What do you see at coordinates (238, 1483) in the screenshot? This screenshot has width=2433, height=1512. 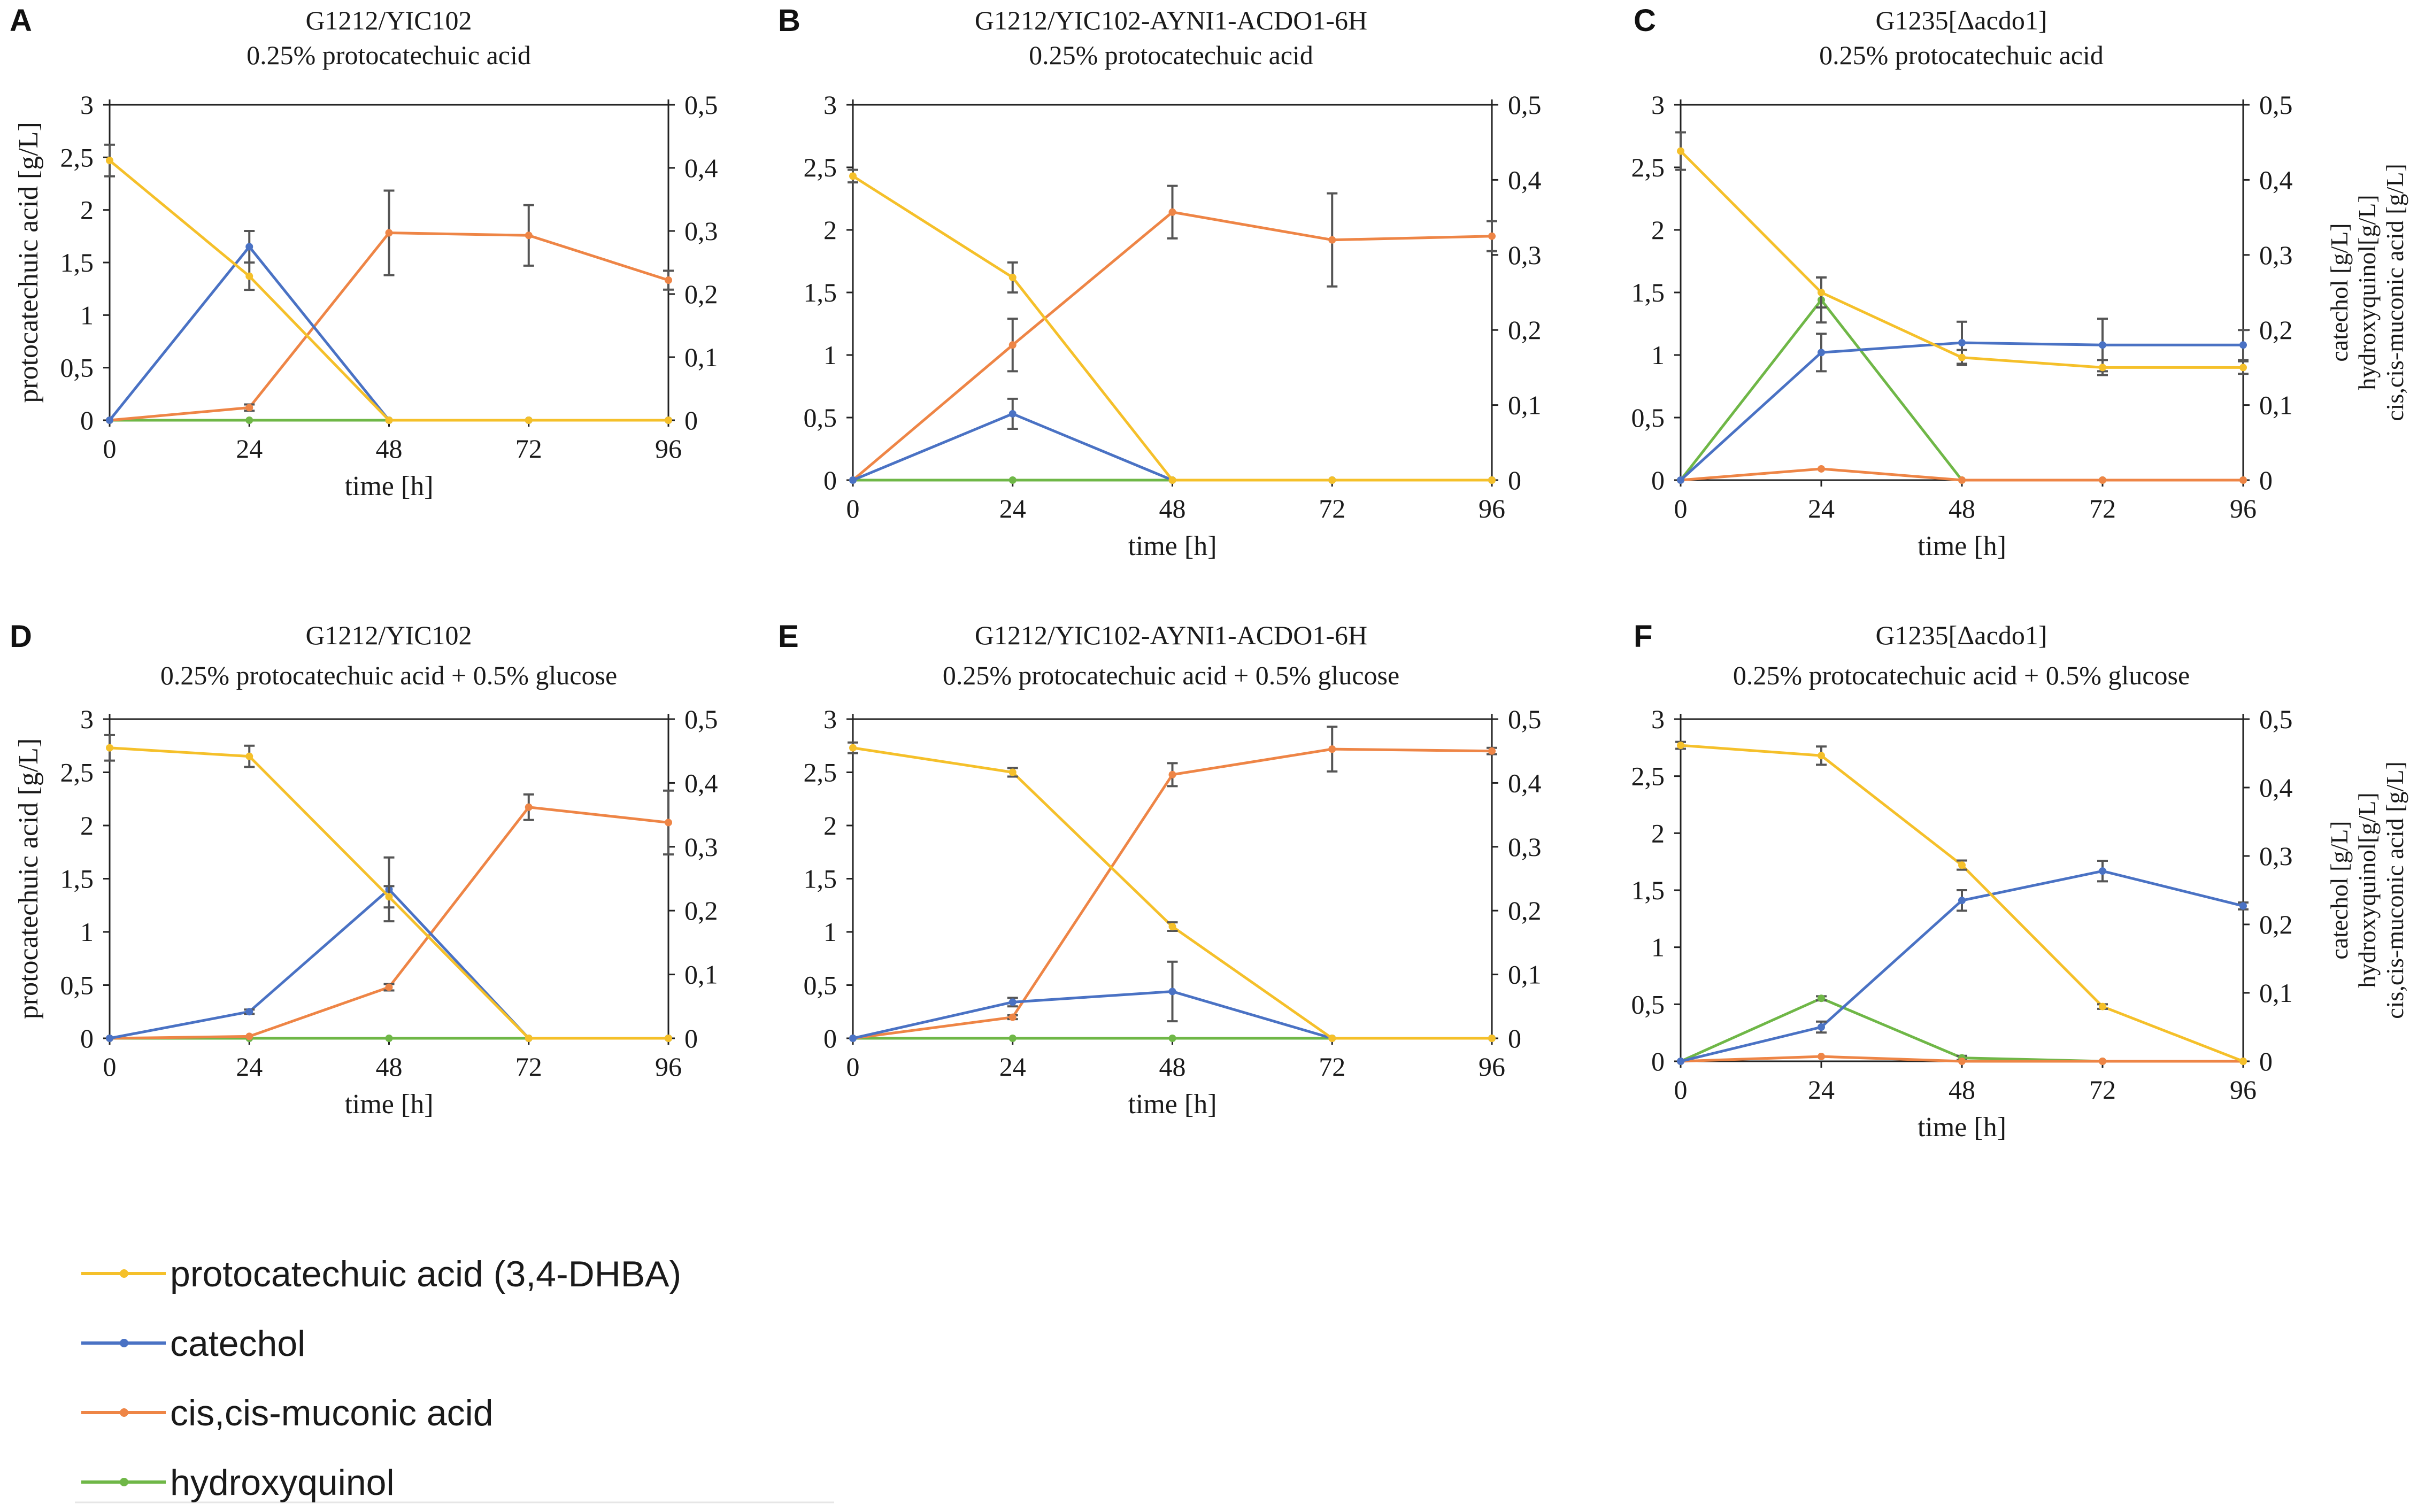 I see `legend-item: hydroxyquinol` at bounding box center [238, 1483].